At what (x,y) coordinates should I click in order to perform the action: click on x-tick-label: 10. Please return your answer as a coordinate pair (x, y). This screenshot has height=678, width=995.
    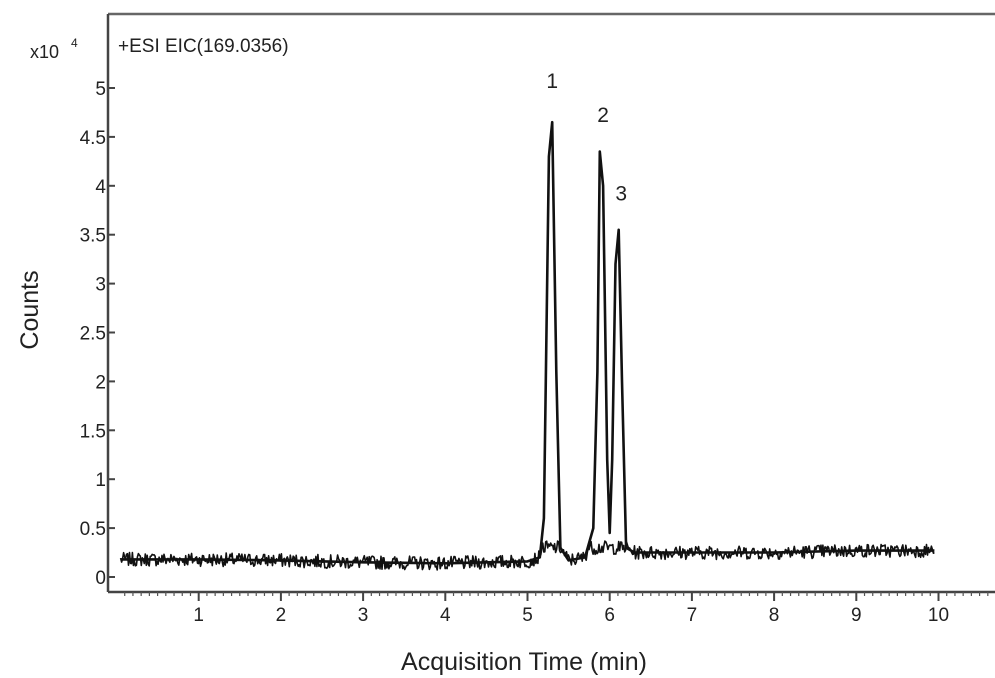
    Looking at the image, I should click on (938, 615).